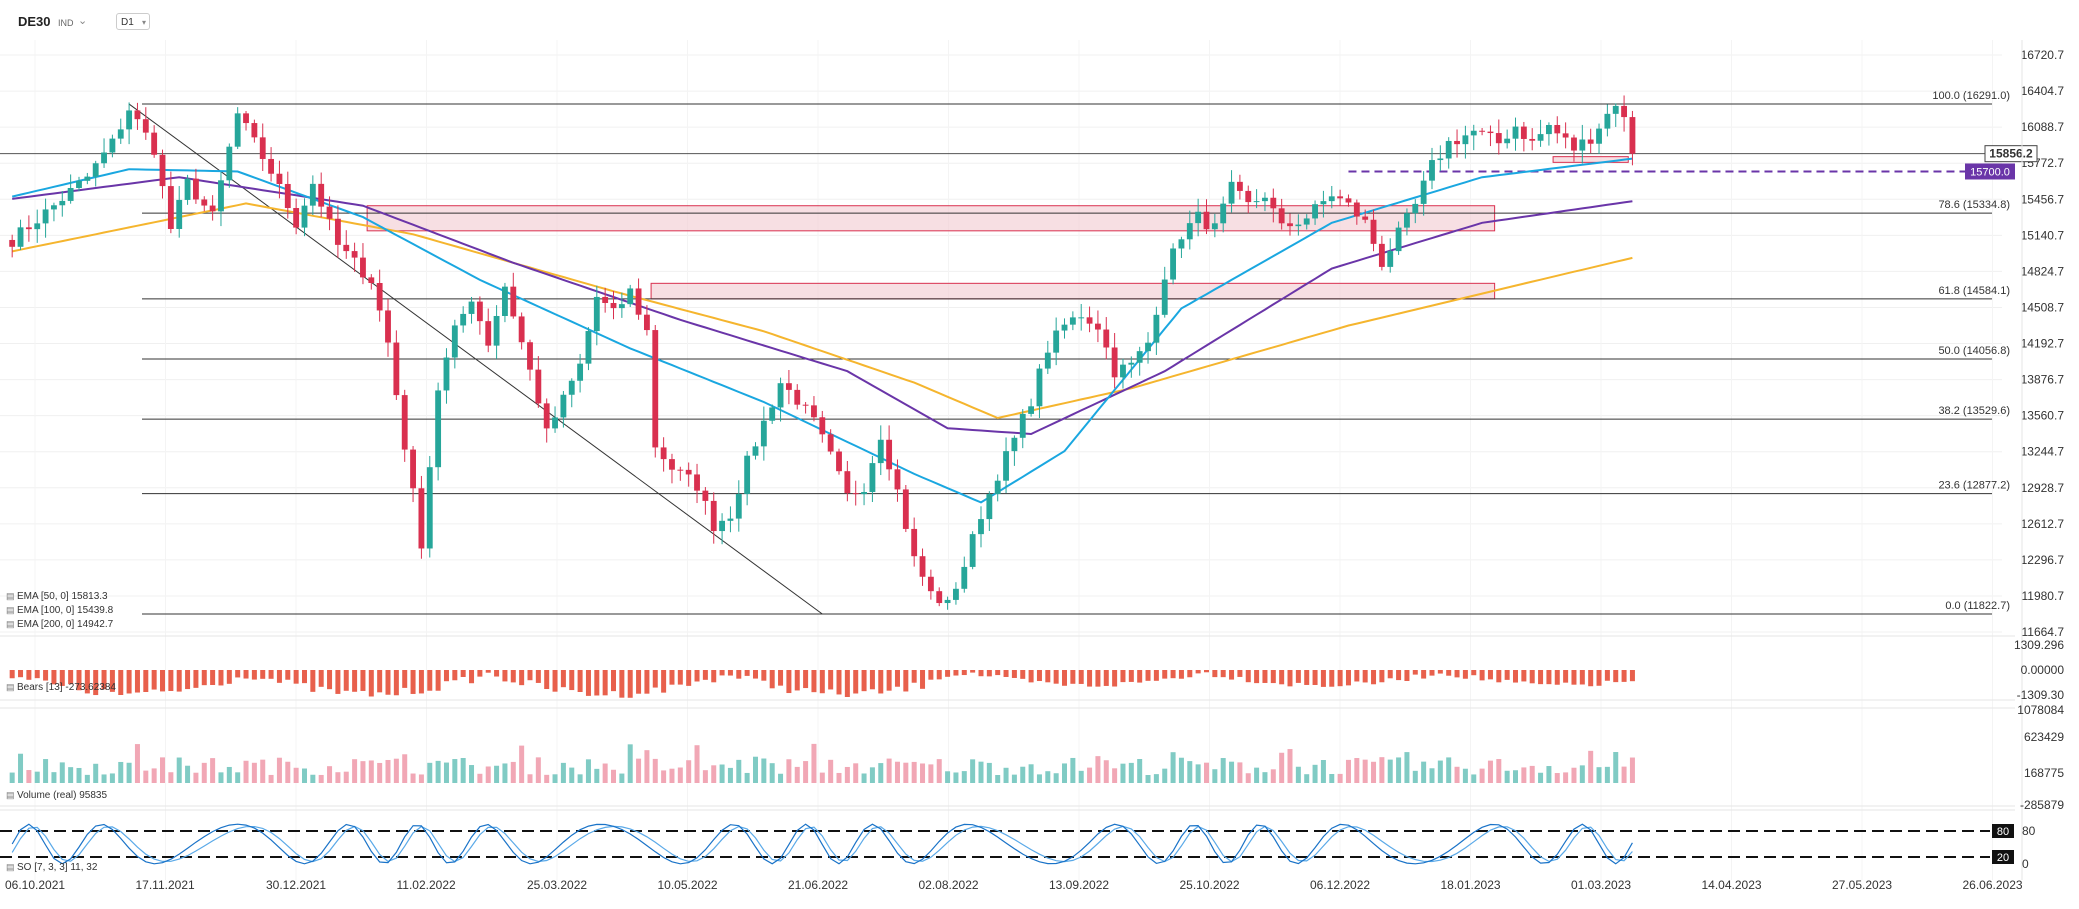 The height and width of the screenshot is (909, 2079). I want to click on legend-ema100: ▤ EMA [100, 0] 15439.8, so click(59, 610).